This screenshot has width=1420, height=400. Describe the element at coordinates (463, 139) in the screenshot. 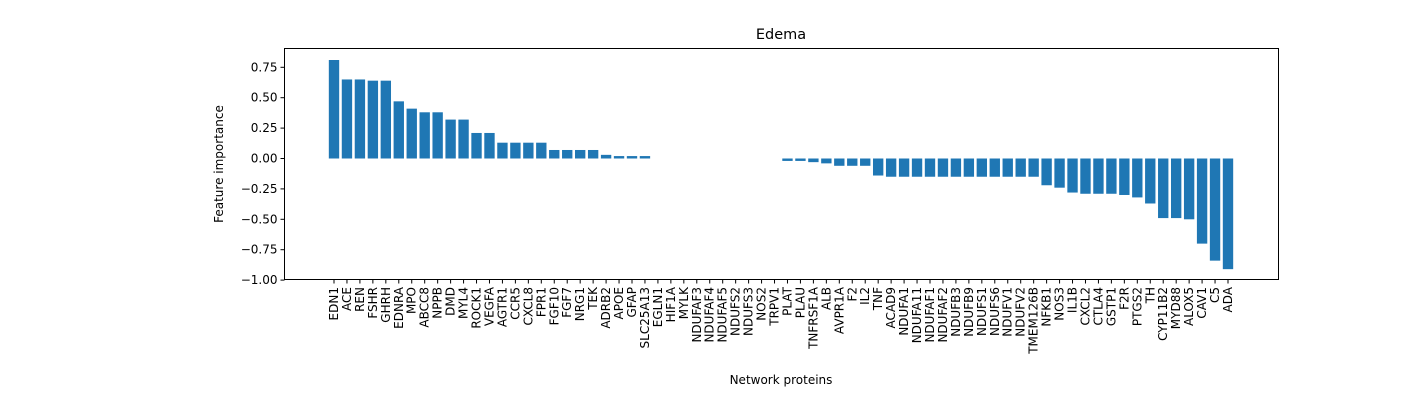

I see `bar-myl4` at that location.